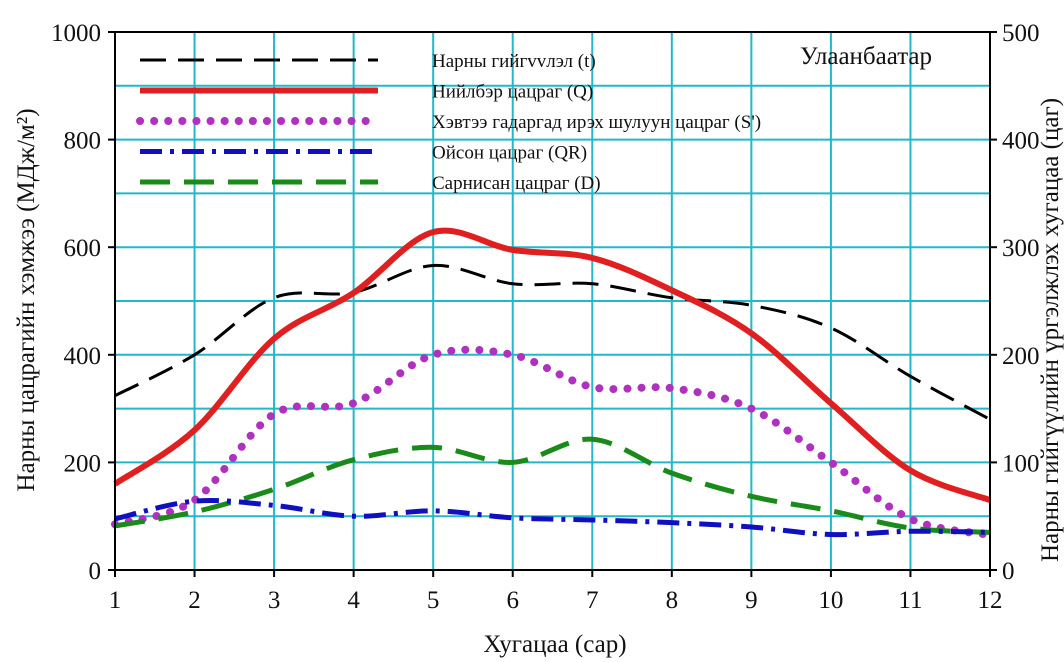  I want to click on legend-label: Сарнисан цацраг (D), so click(516, 183).